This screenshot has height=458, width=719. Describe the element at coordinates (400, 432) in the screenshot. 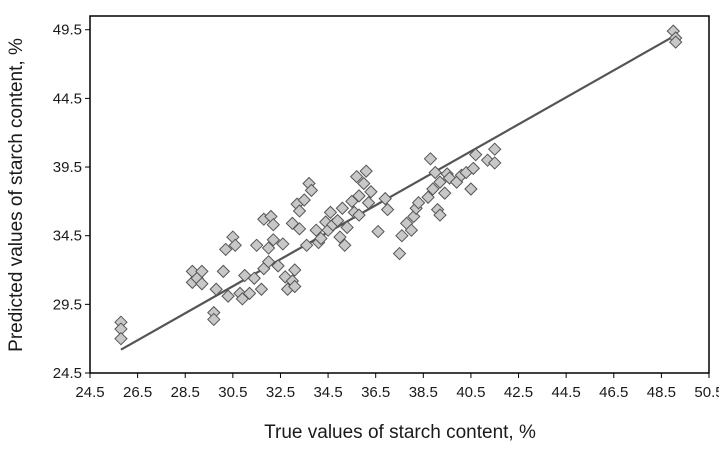

I see `x-axis-title: True values of starch content, %` at that location.